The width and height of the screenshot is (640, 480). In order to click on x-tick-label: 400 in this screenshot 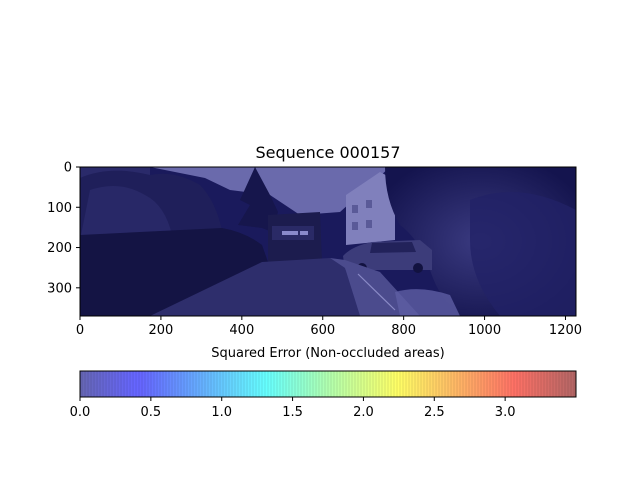, I will do `click(241, 330)`.